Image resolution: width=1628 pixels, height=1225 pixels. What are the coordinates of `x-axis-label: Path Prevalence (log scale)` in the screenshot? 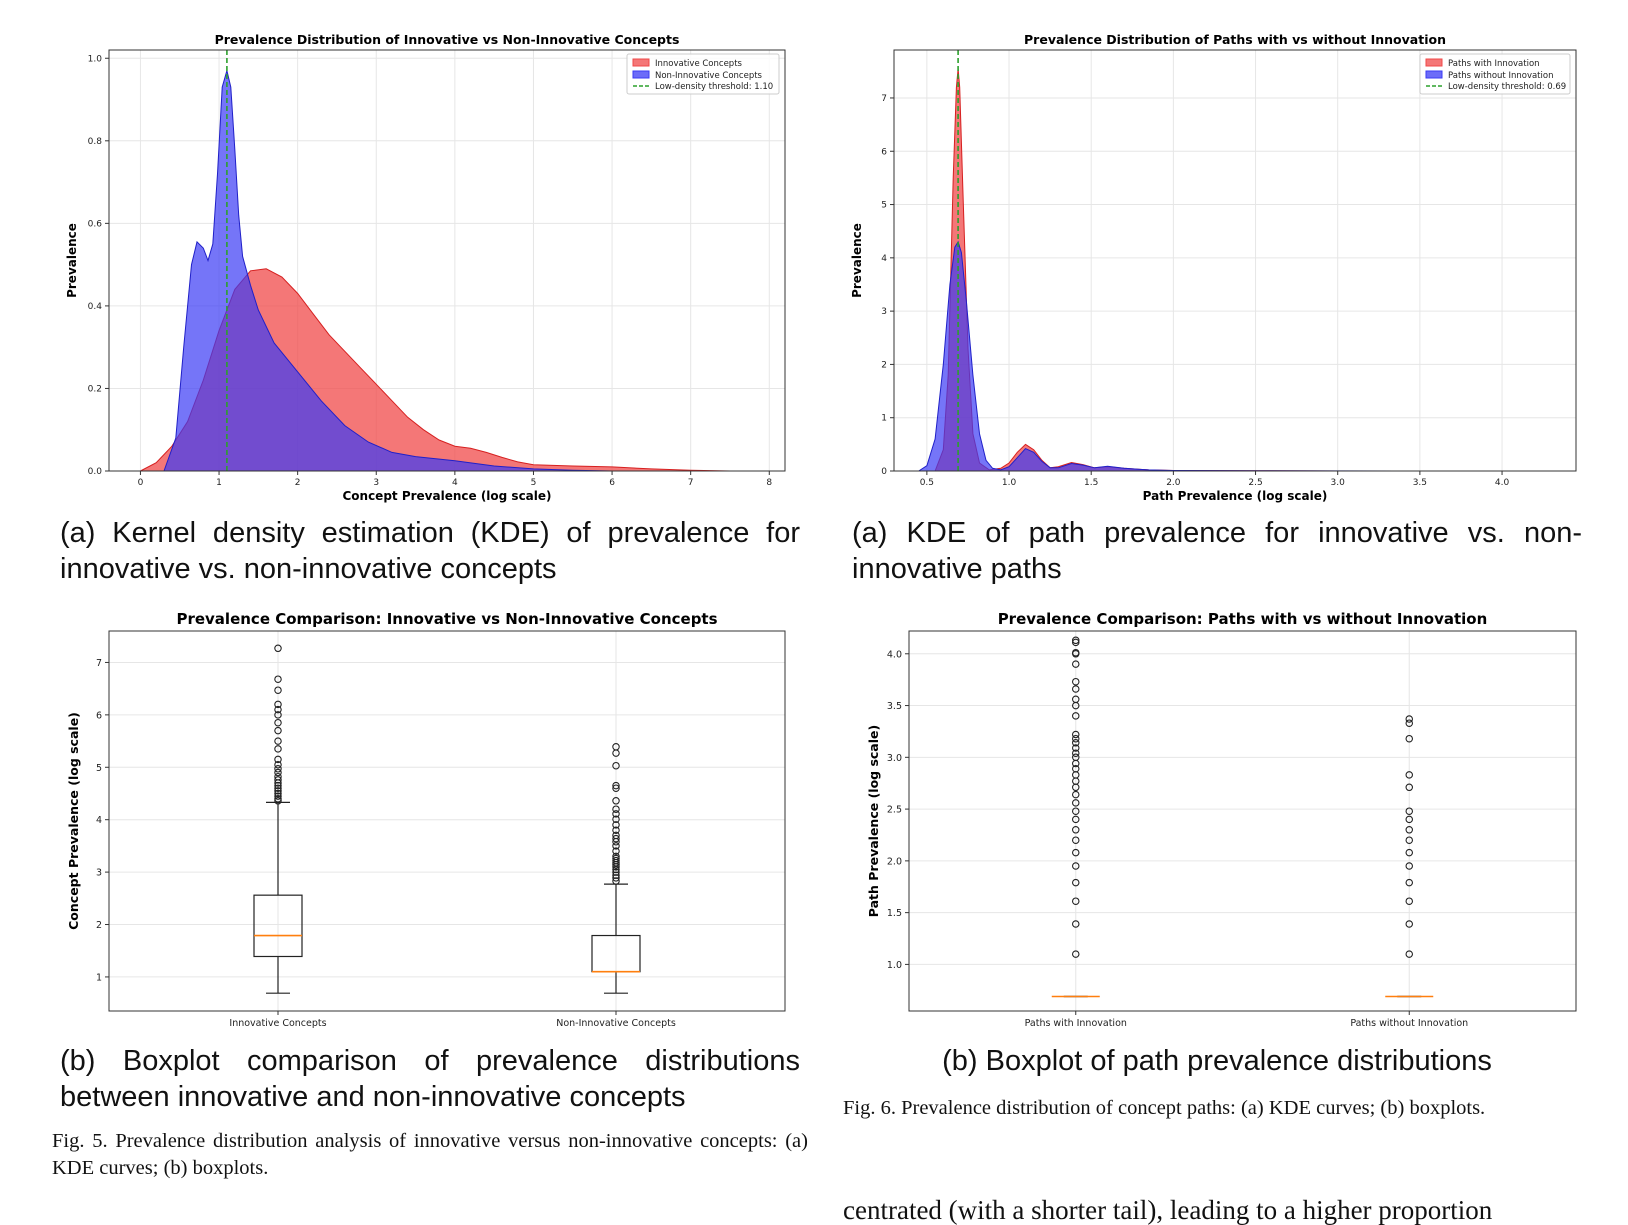 It's located at (1235, 496).